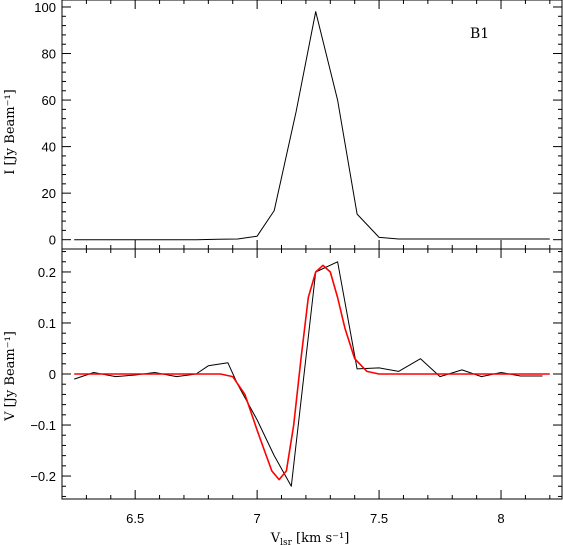  I want to click on bottom-y-tick-label: −0.1, so click(43, 425).